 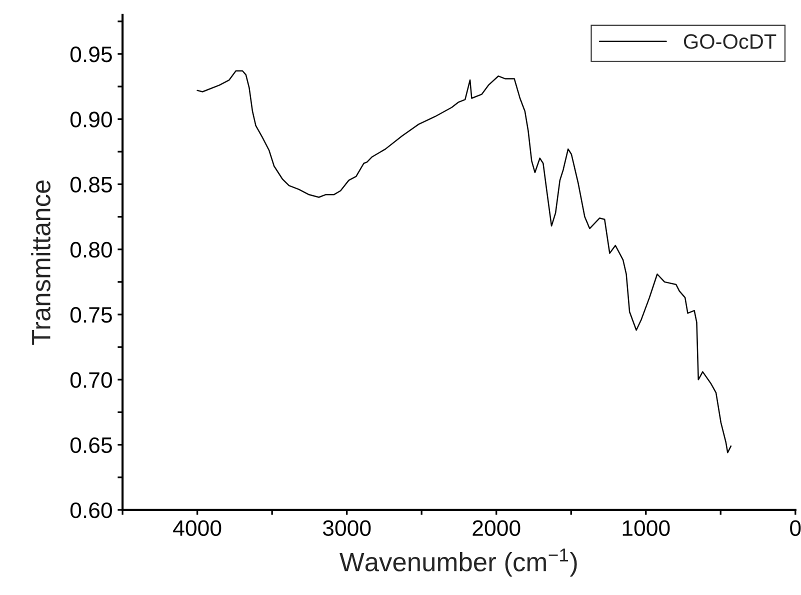 What do you see at coordinates (346, 528) in the screenshot?
I see `x-tick-label: 3000` at bounding box center [346, 528].